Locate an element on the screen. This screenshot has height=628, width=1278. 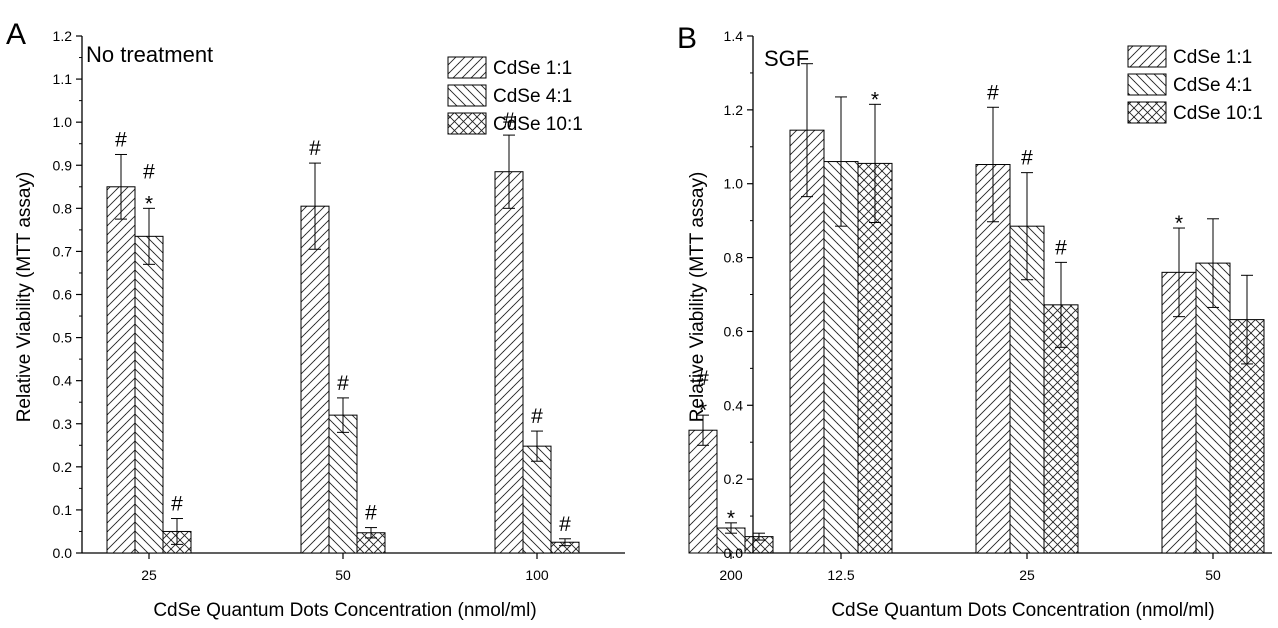
y-tick-label: 0.5 is located at coordinates (63, 338).